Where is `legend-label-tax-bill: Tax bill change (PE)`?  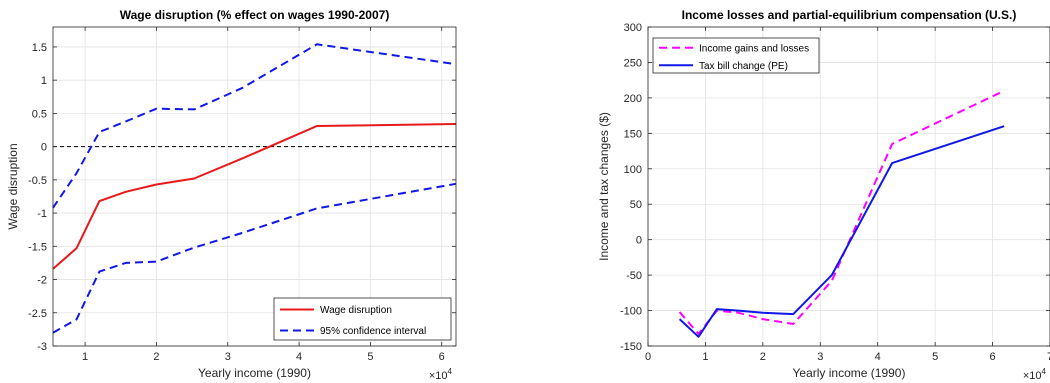
legend-label-tax-bill: Tax bill change (PE) is located at coordinates (743, 66).